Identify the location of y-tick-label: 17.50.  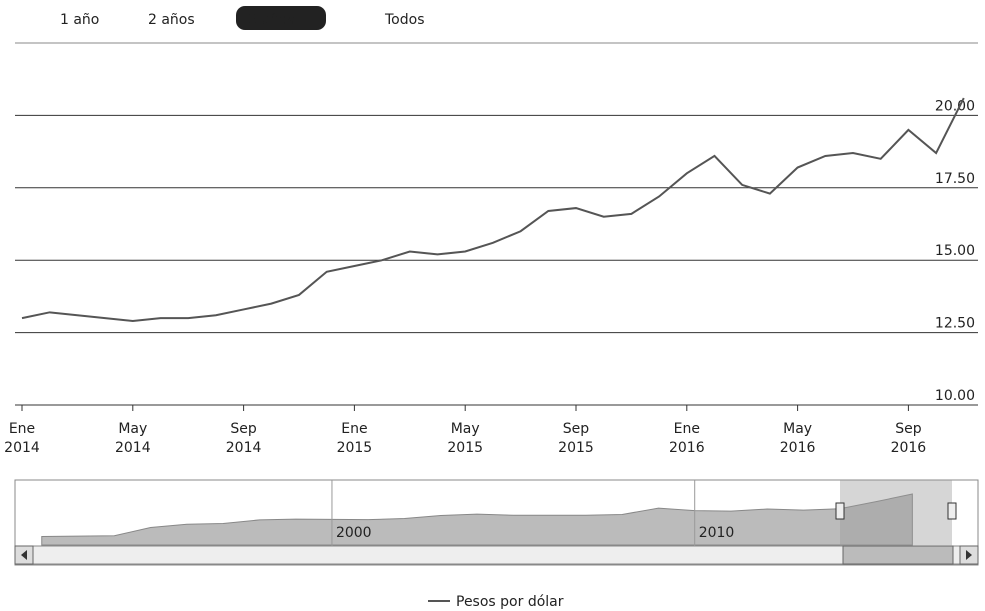
(955, 179).